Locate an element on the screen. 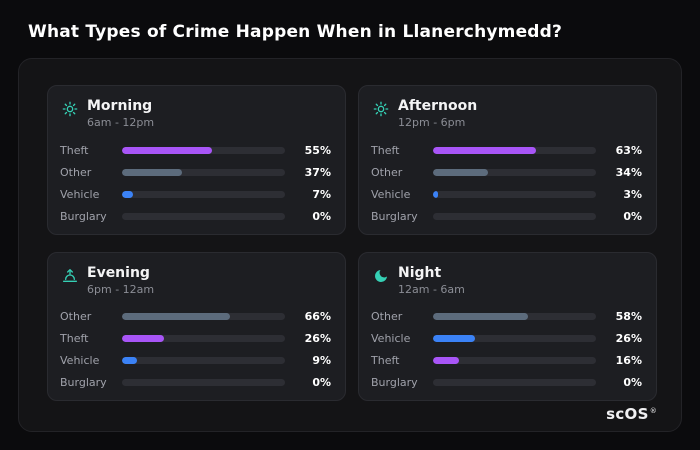 The width and height of the screenshot is (700, 450). period-title: Afternoon is located at coordinates (438, 106).